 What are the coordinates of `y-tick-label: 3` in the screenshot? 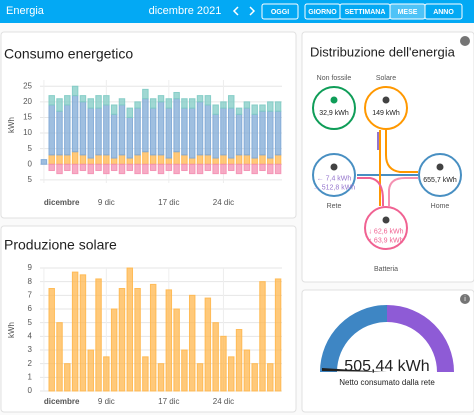 It's located at (30, 349).